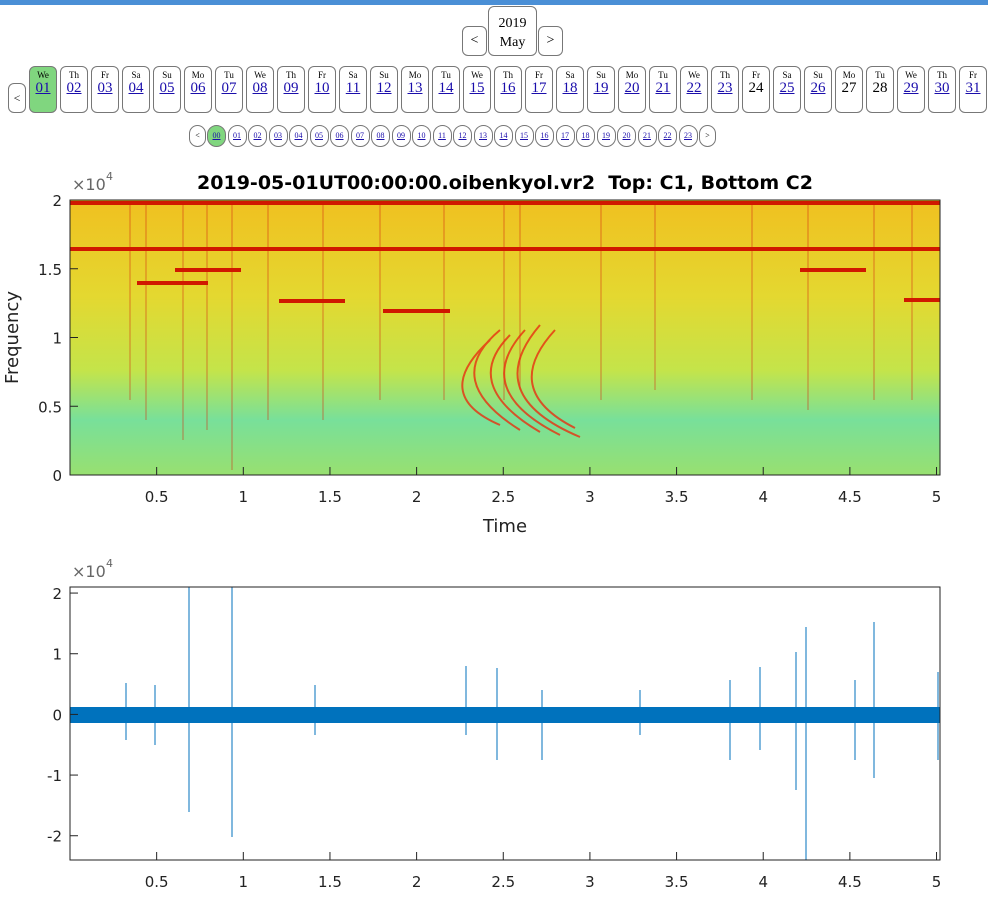 The image size is (988, 906). I want to click on hour-button: 14, so click(503, 136).